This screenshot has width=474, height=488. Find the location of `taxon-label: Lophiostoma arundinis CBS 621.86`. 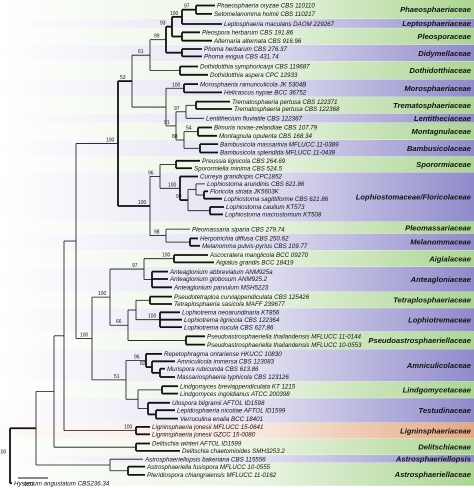

taxon-label: Lophiostoma arundinis CBS 621.86 is located at coordinates (256, 184).